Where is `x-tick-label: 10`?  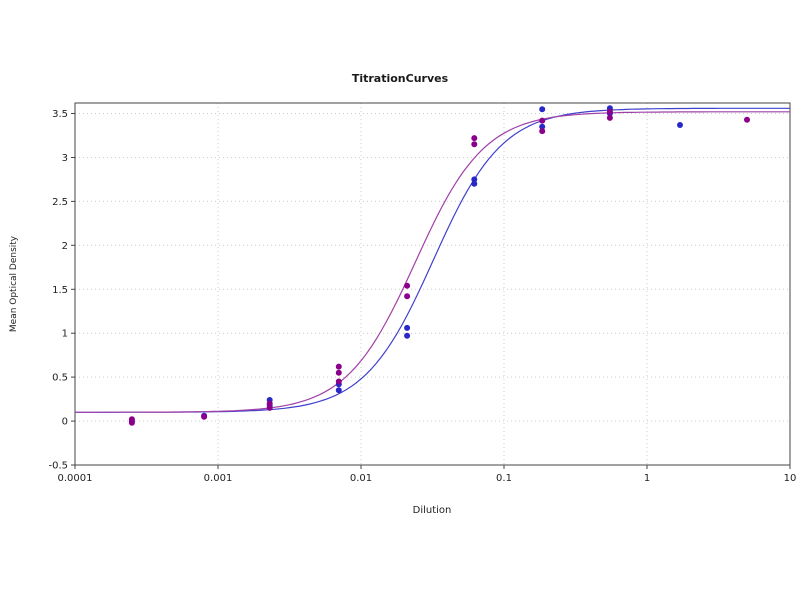 x-tick-label: 10 is located at coordinates (790, 478).